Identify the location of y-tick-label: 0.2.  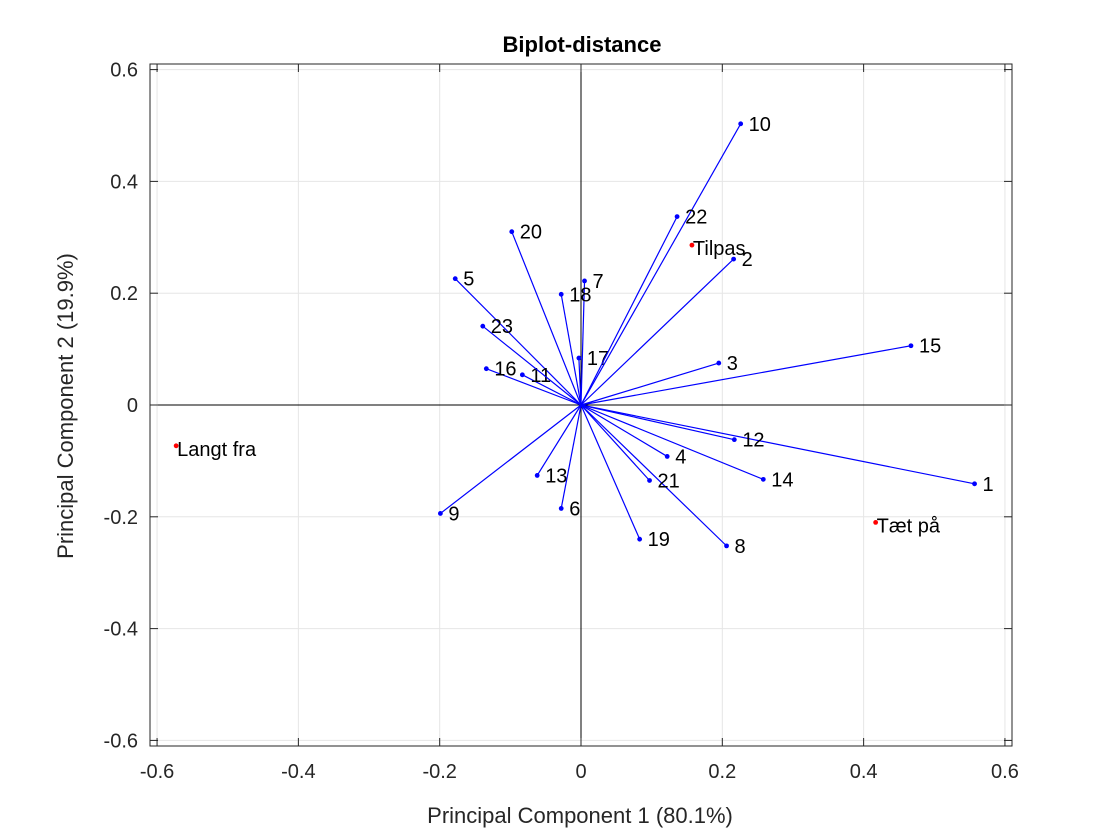
(124, 294).